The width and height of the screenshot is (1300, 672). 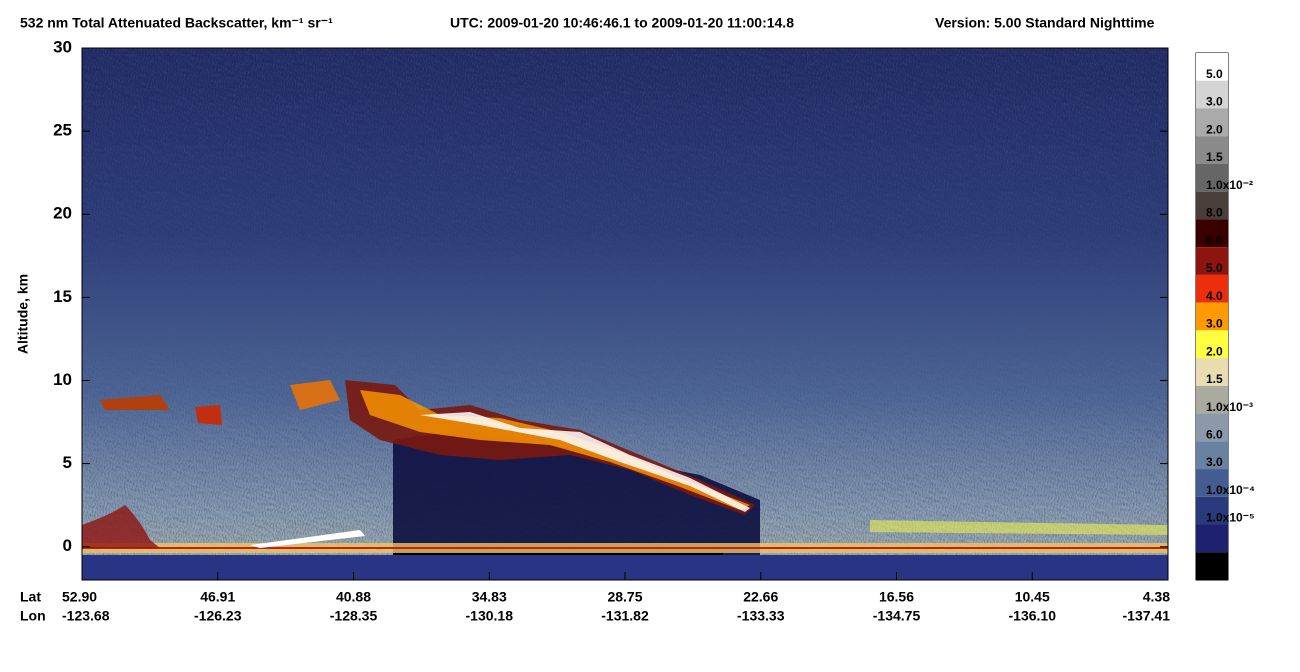 I want to click on y-axis-label: Altitude, km, so click(x=23, y=314).